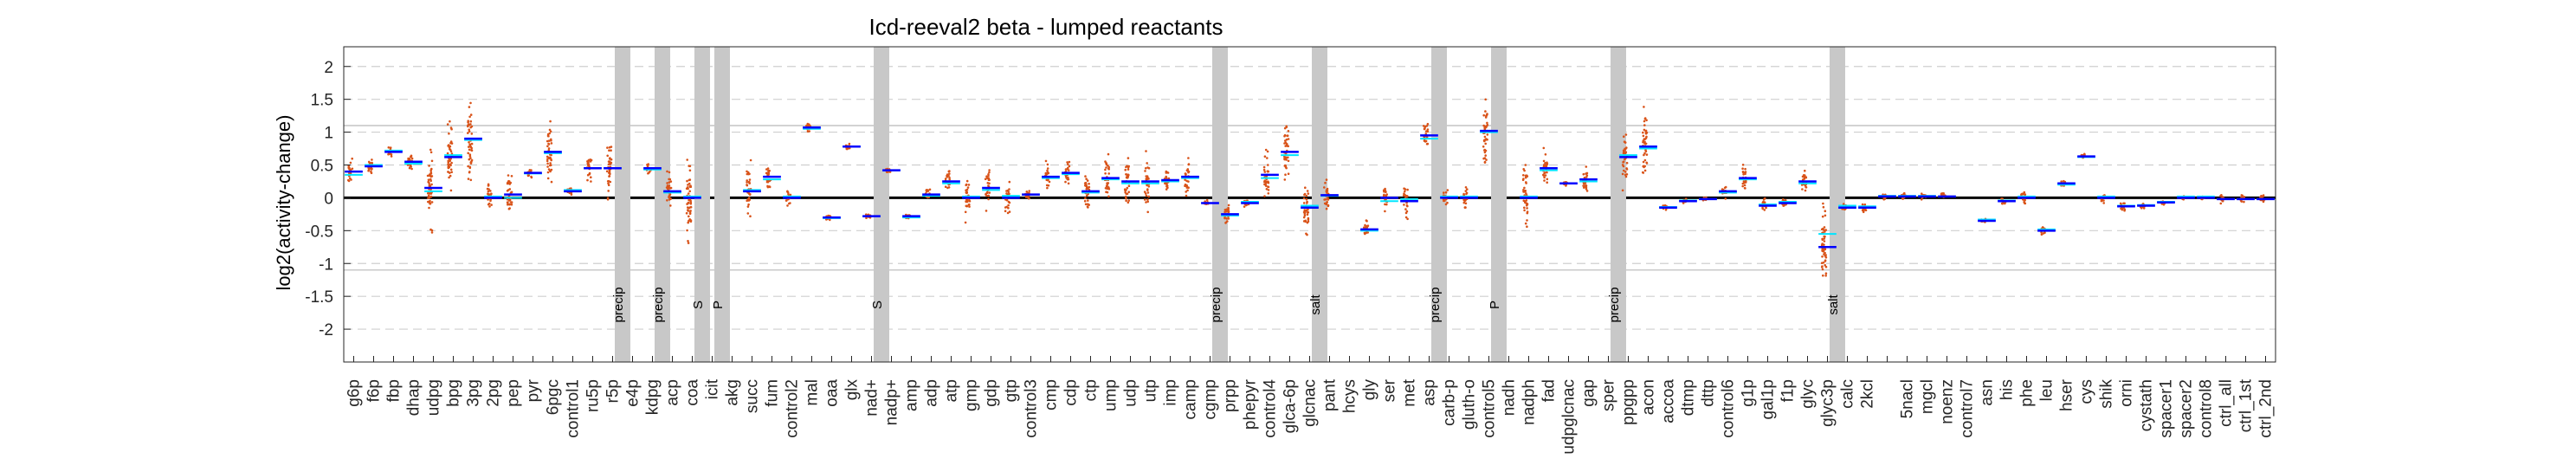 Image resolution: width=2576 pixels, height=459 pixels. I want to click on points-g6p, so click(350, 170).